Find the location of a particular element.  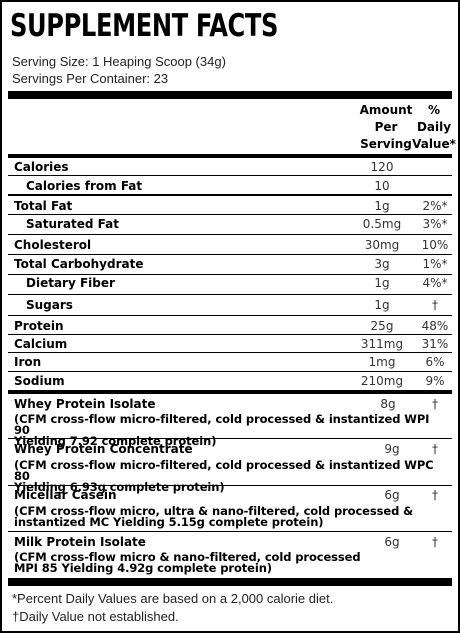

amount-header-line: Amount is located at coordinates (386, 110).